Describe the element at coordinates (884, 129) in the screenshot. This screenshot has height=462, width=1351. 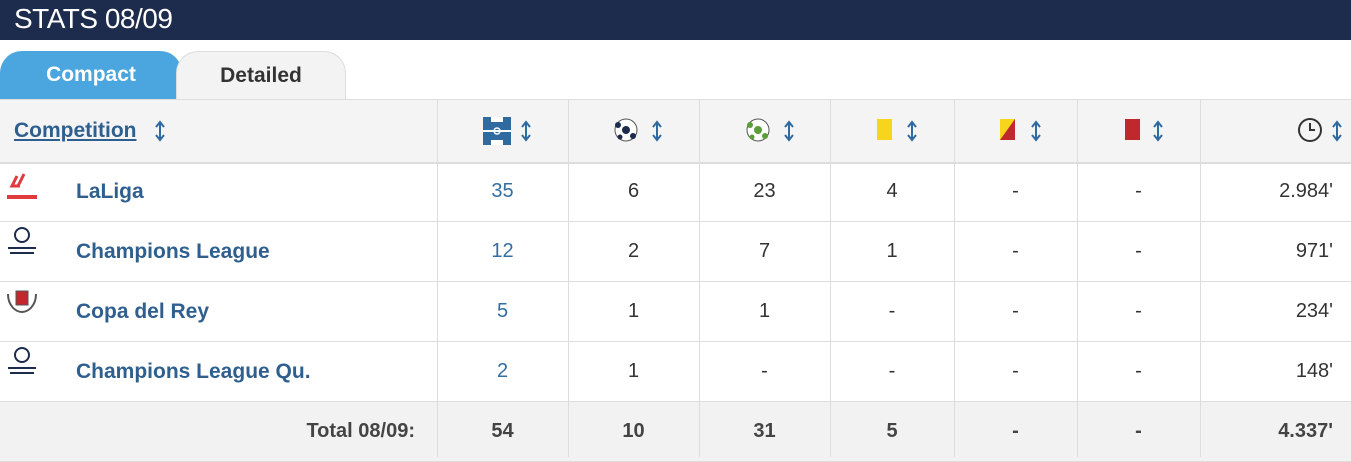
I see `yellow-card-icon` at that location.